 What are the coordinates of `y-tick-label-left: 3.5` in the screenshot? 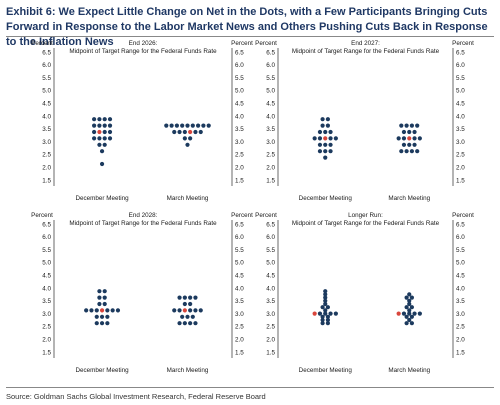 It's located at (270, 301).